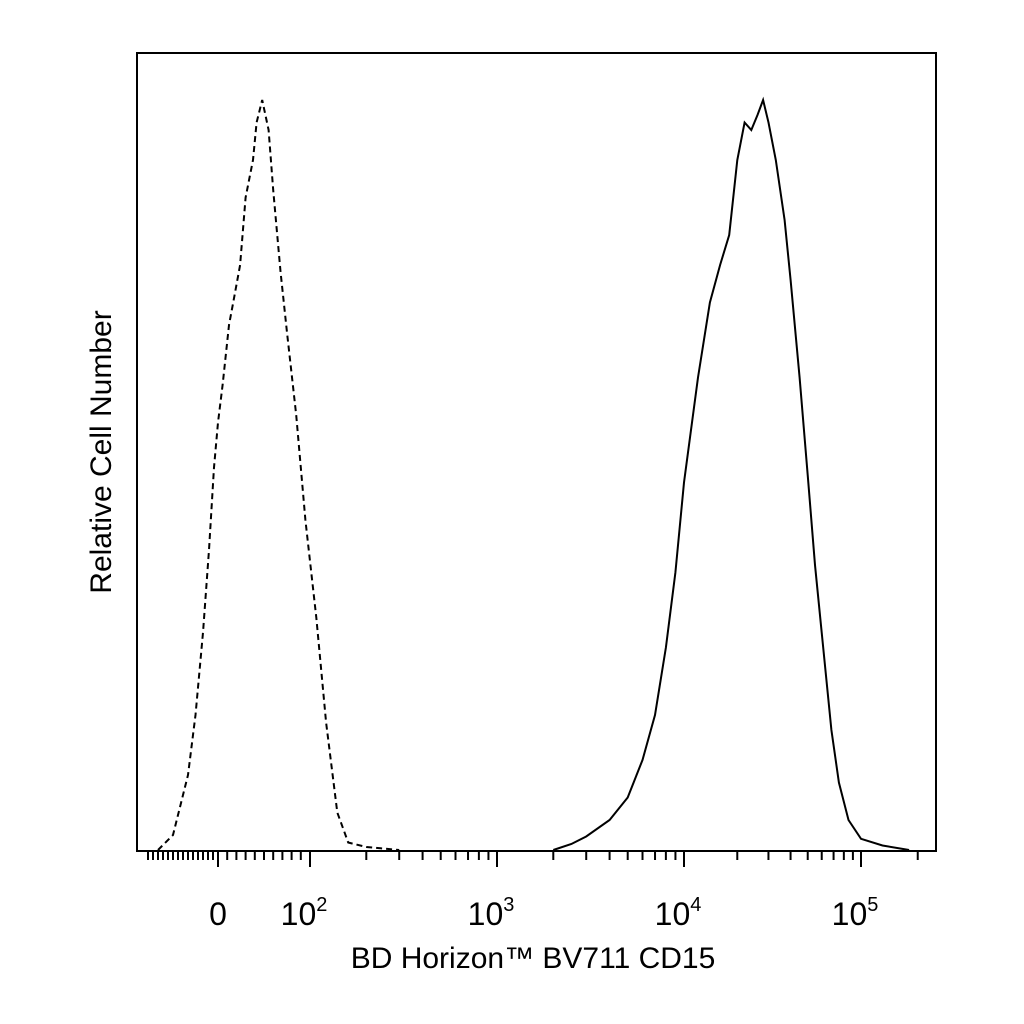  What do you see at coordinates (543, 913) in the screenshot?
I see `x-axis-tick-labels: 0 10² 10³ 10⁴ 10⁵` at bounding box center [543, 913].